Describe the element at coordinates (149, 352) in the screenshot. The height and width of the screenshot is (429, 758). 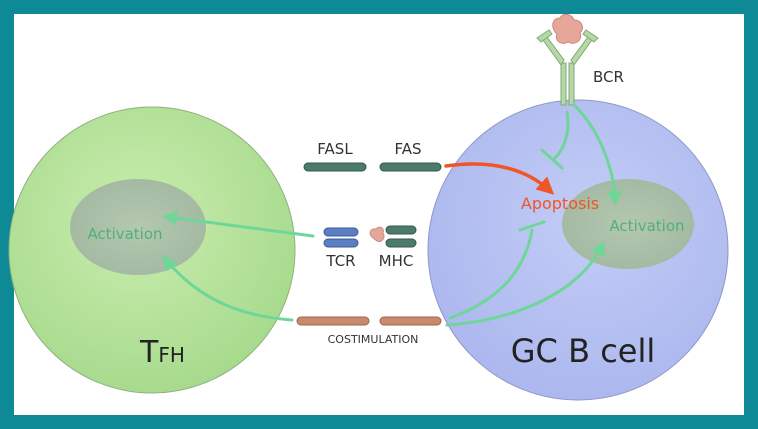
I see `tfh-label-main: T` at that location.